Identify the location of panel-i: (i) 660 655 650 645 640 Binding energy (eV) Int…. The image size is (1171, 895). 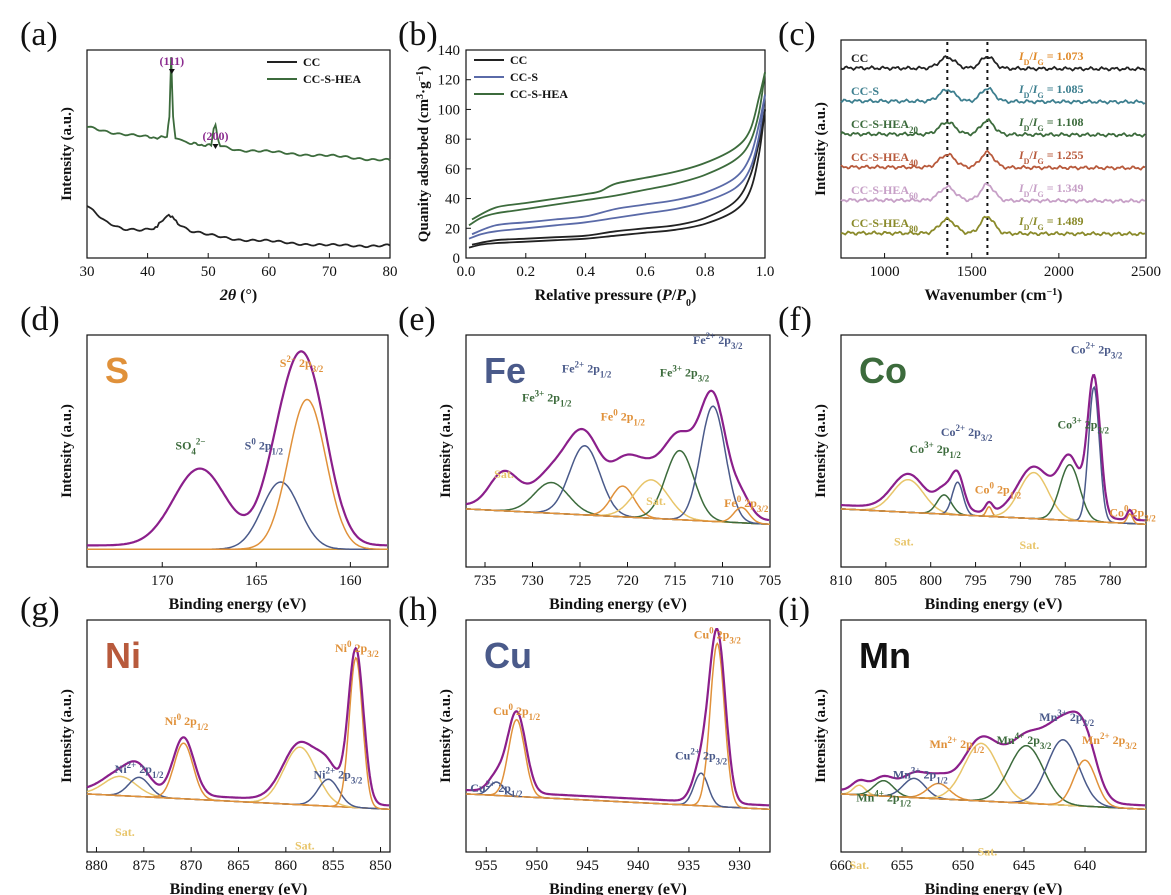
(962, 743).